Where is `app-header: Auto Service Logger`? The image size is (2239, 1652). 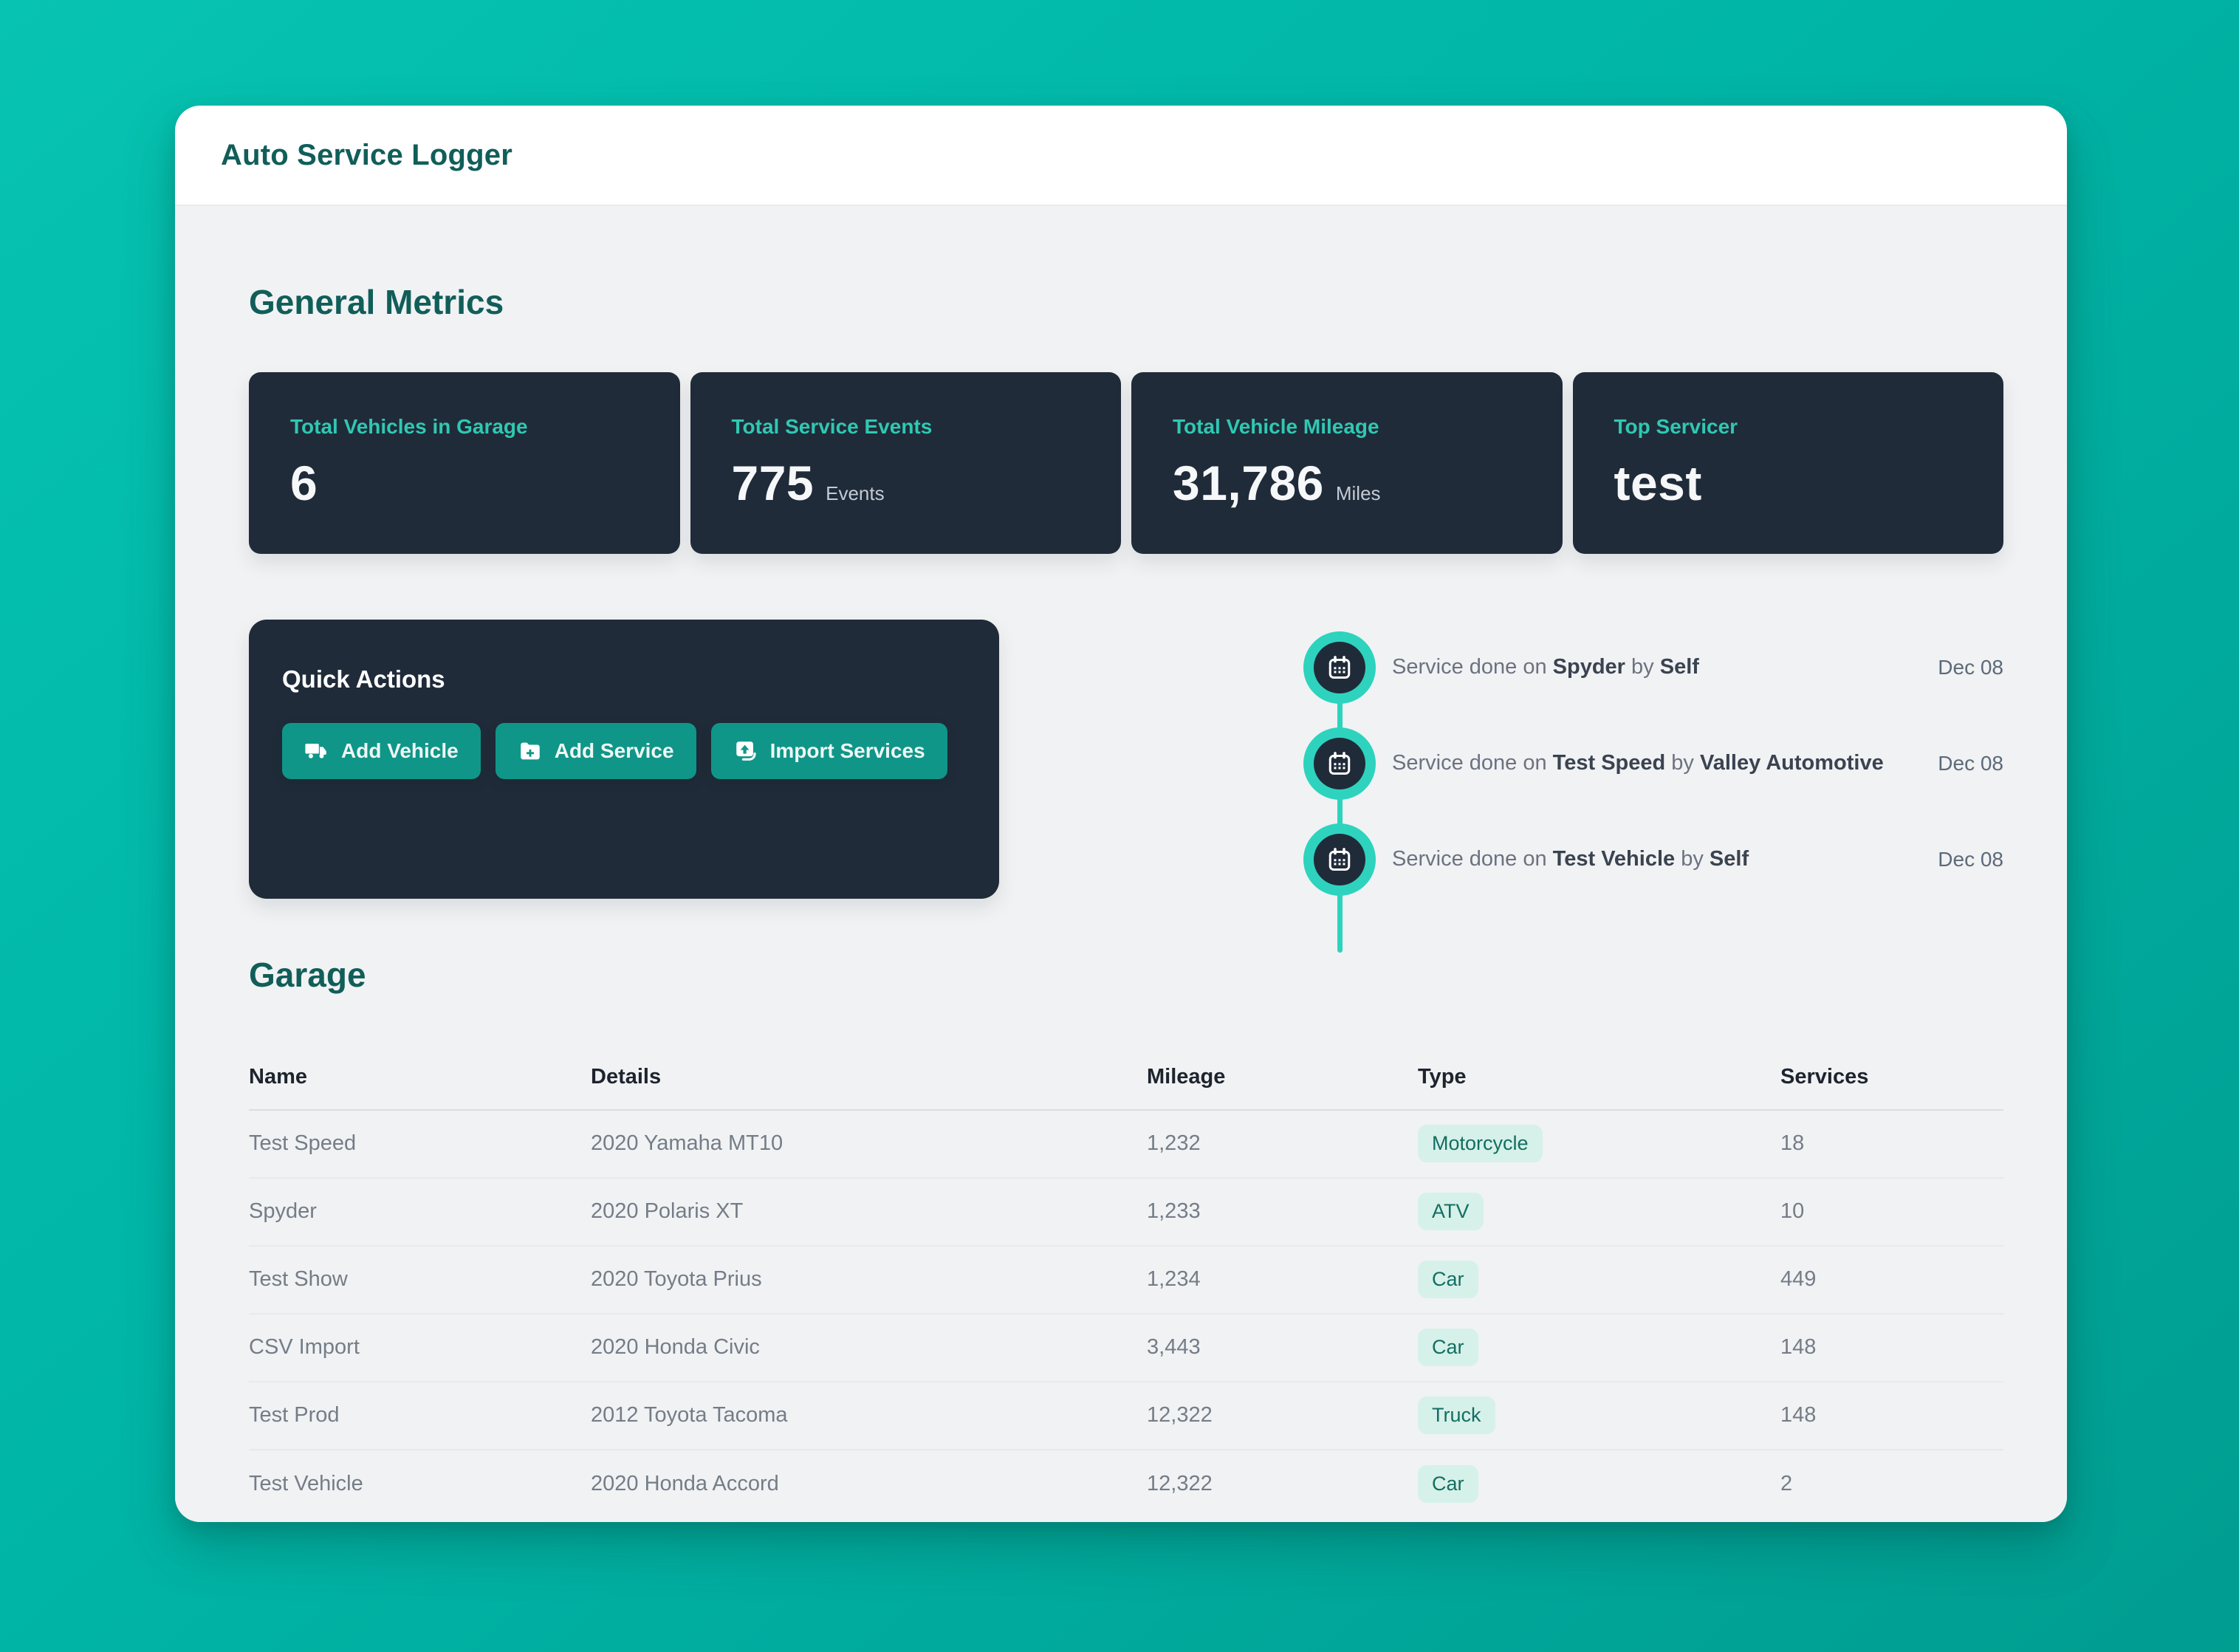
app-header: Auto Service Logger is located at coordinates (1121, 156).